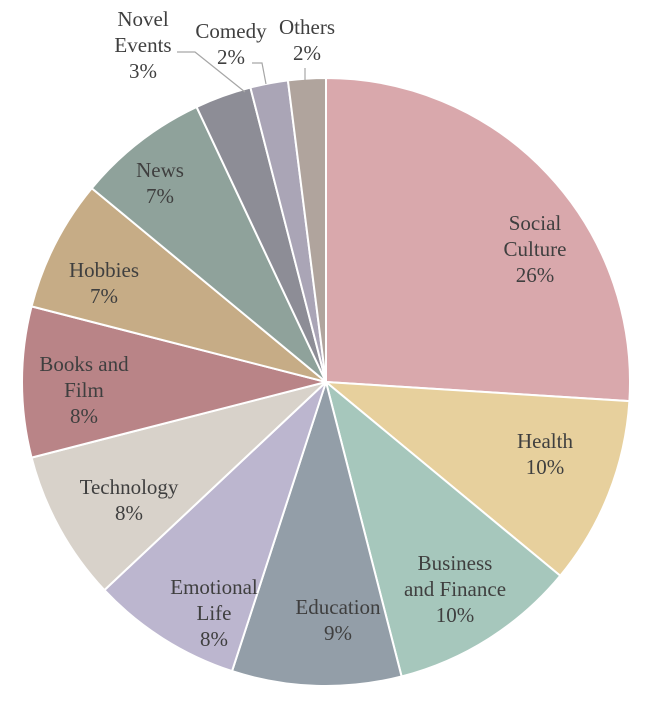 This screenshot has height=719, width=648. What do you see at coordinates (160, 183) in the screenshot?
I see `slice-label-news: News 7%` at bounding box center [160, 183].